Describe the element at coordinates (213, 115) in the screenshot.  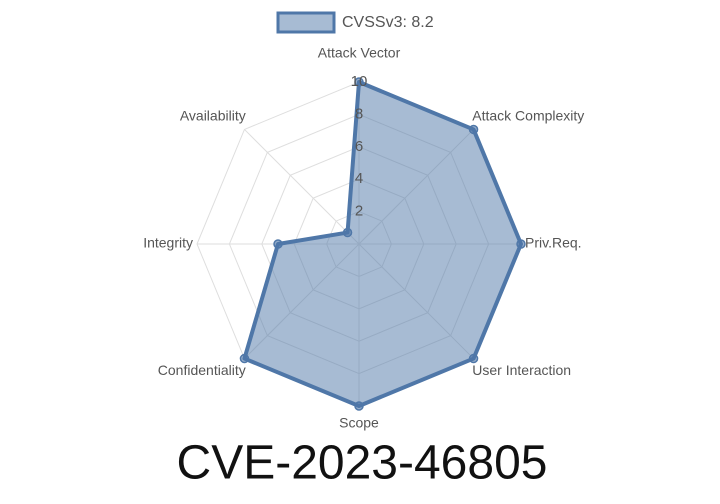
I see `axis-label: Availability` at that location.